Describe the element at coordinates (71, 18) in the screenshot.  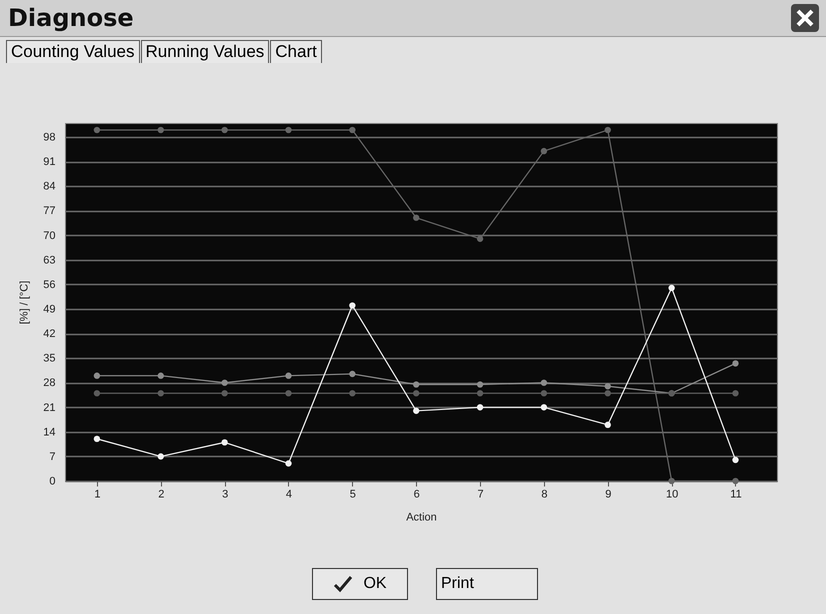
I see `chart-title: Diagnose` at that location.